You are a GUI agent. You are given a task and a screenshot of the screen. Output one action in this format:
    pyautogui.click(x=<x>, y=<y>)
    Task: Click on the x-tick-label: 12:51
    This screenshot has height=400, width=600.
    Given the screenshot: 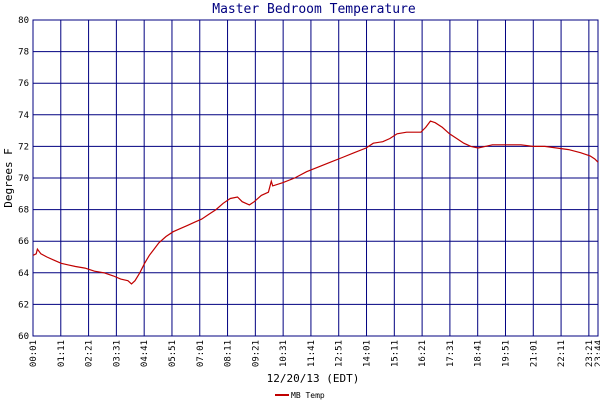 What is the action you would take?
    pyautogui.click(x=340, y=353)
    